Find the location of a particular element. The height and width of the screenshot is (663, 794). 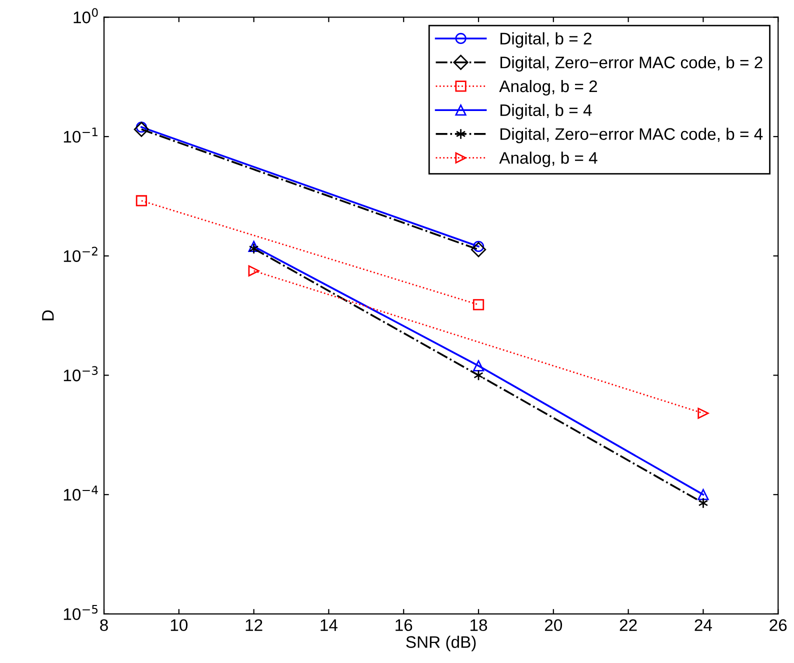

x-tick-label: 14 is located at coordinates (329, 625).